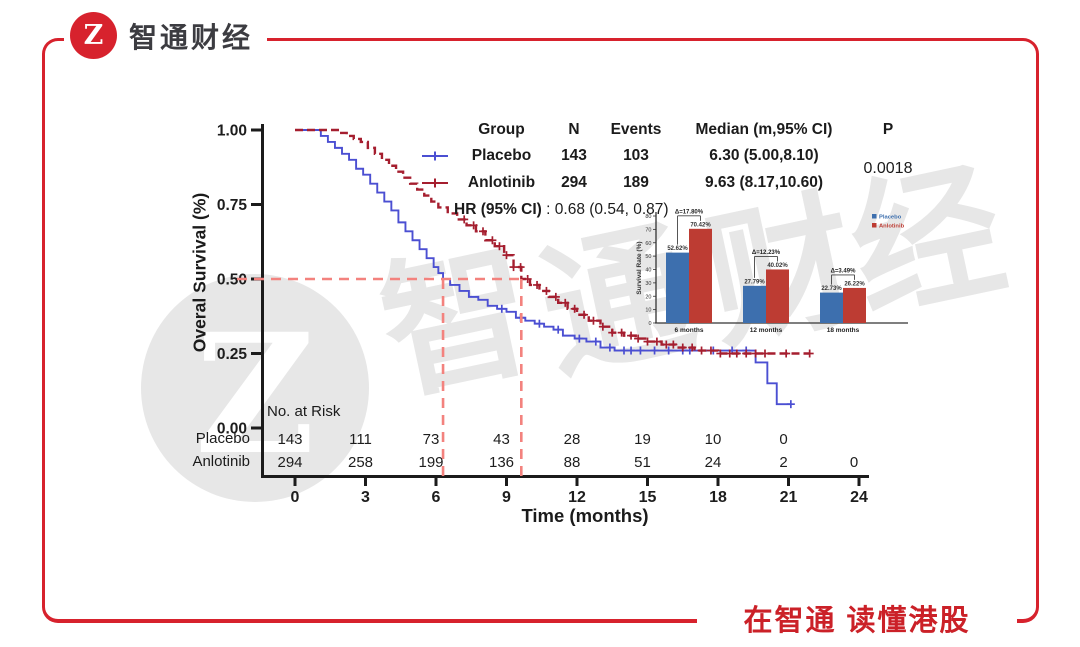 The height and width of the screenshot is (647, 1080). I want to click on y-tick-label: 0.75, so click(232, 205).